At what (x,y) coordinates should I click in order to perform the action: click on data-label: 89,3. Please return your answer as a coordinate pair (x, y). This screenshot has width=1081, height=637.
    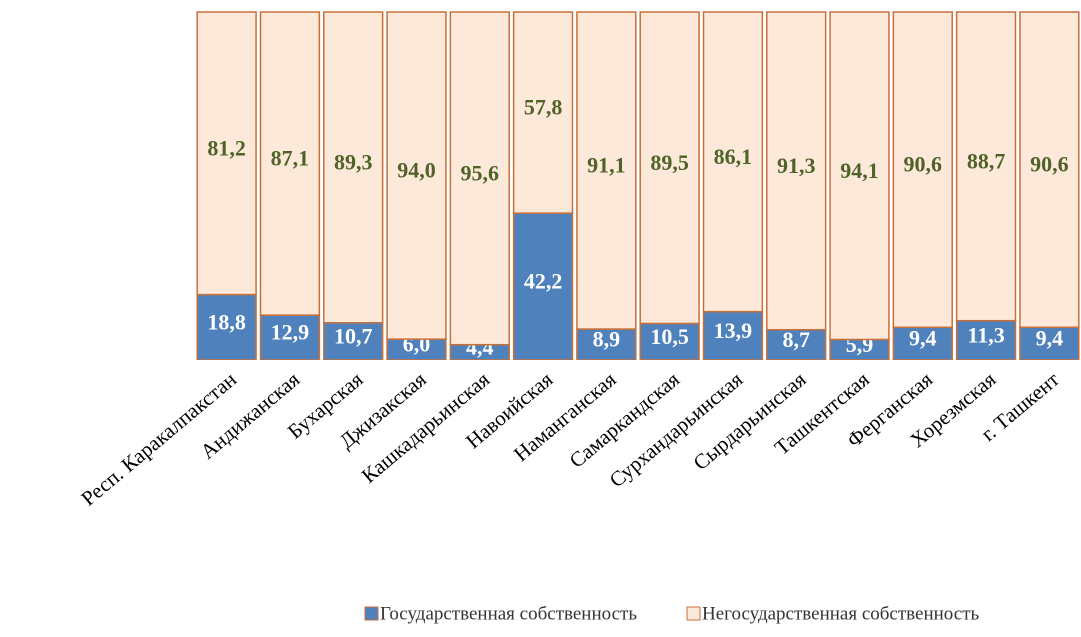
    Looking at the image, I should click on (353, 161).